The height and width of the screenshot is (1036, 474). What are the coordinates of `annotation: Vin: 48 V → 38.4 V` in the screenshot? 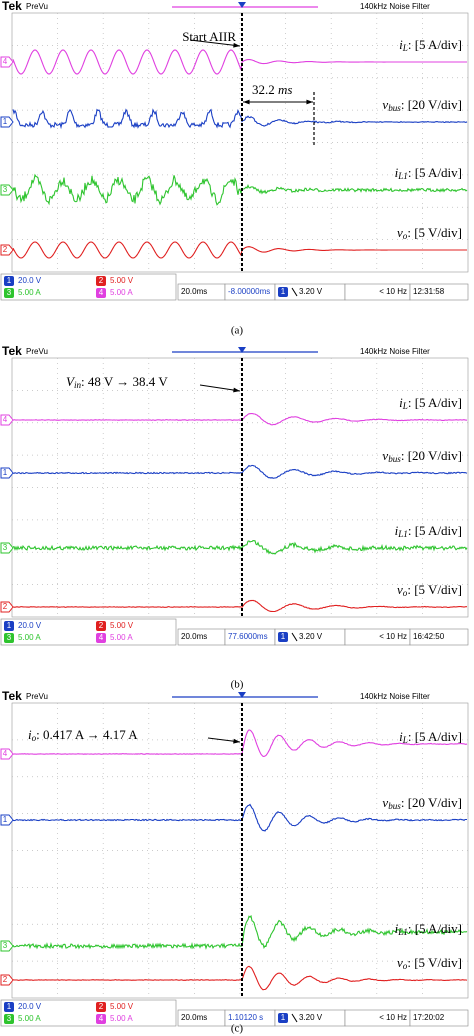 It's located at (117, 382).